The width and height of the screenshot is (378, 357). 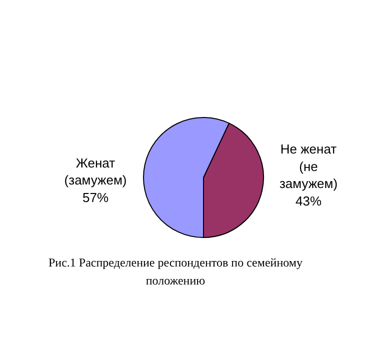 What do you see at coordinates (95, 197) in the screenshot?
I see `data-label: 57%` at bounding box center [95, 197].